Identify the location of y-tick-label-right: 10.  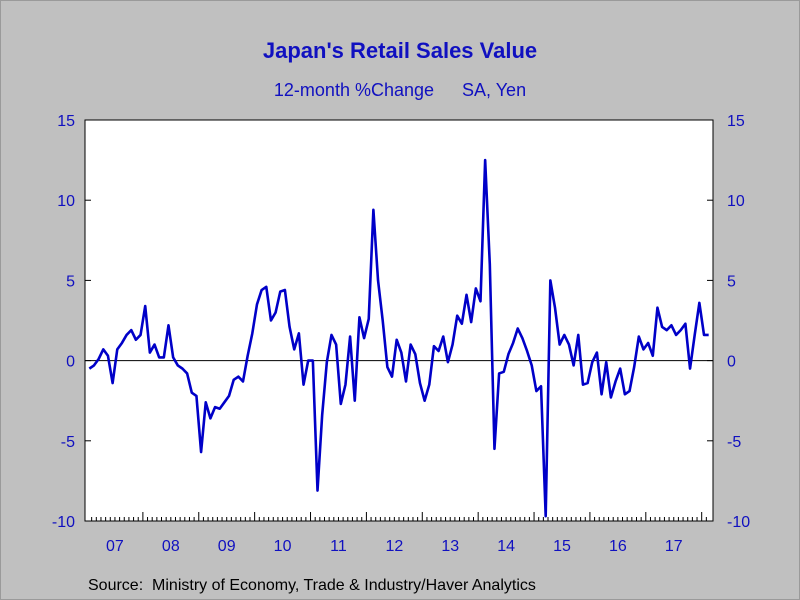
(736, 201).